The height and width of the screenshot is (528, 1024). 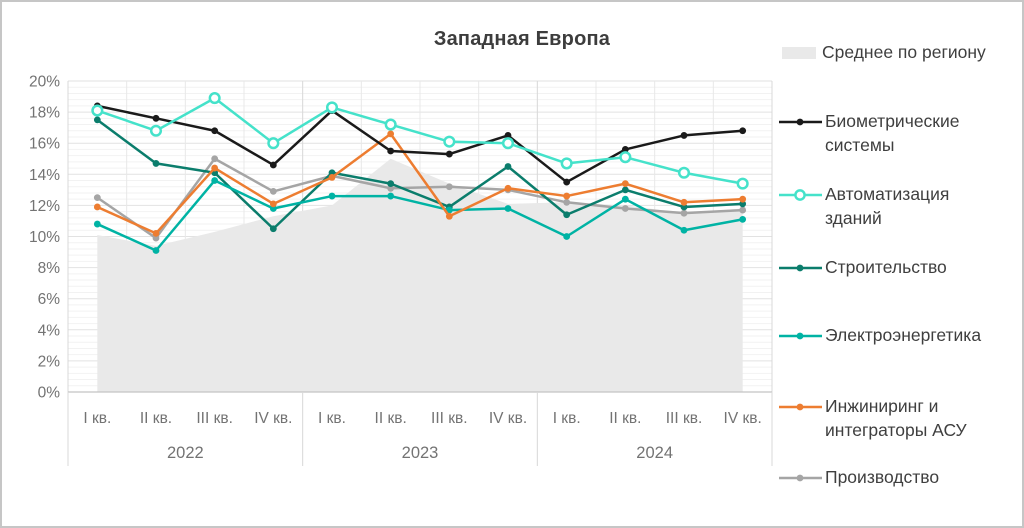 I want to click on y-tick-label: 4%, so click(x=49, y=330).